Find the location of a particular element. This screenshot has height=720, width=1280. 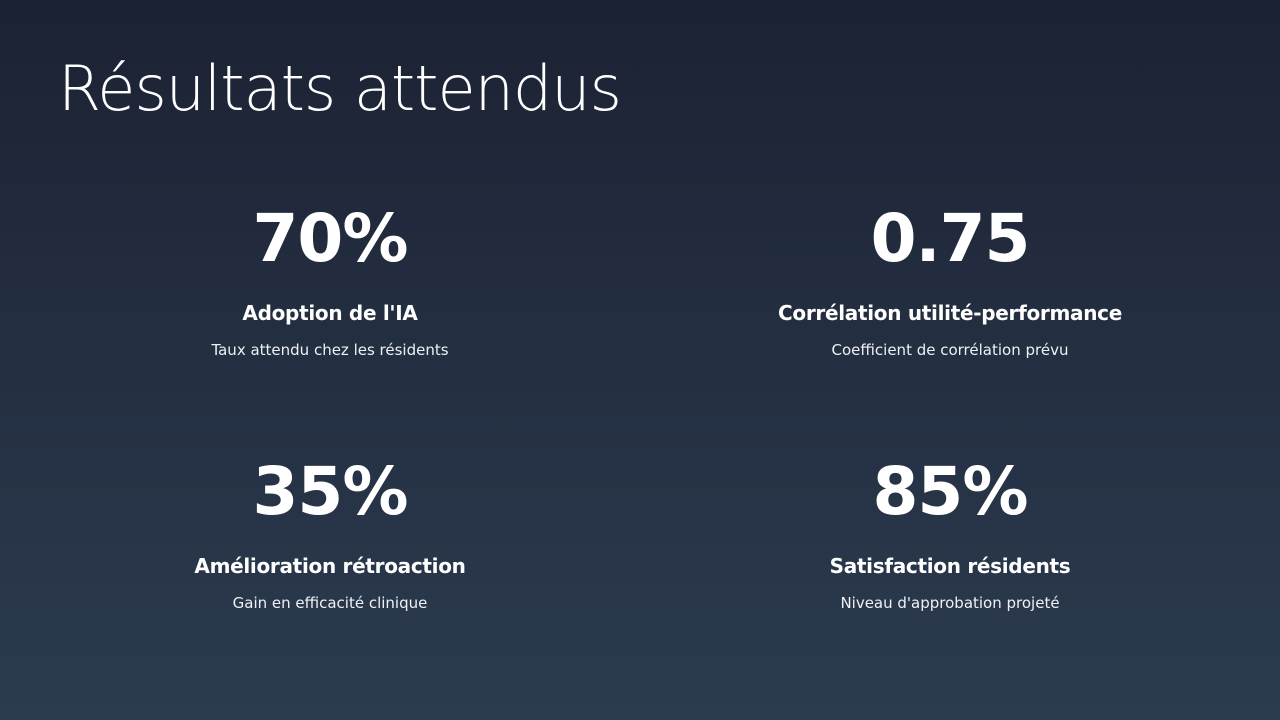

stat-value: 85% is located at coordinates (950, 491).